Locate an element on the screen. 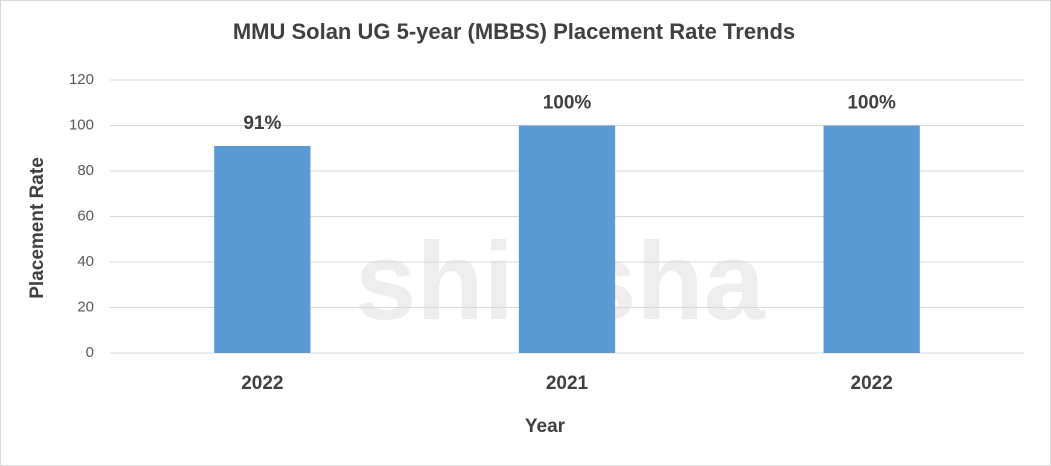 This screenshot has width=1051, height=466. y-axis-label: Placement Rate is located at coordinates (37, 228).